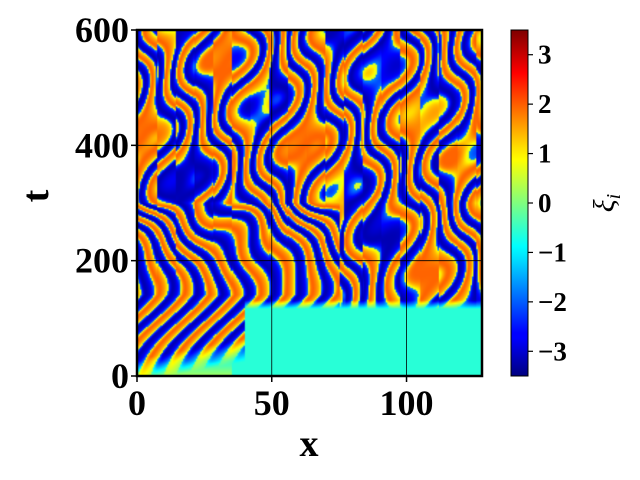 This screenshot has height=480, width=640. What do you see at coordinates (545, 104) in the screenshot?
I see `colorbar-tick-label: 2` at bounding box center [545, 104].